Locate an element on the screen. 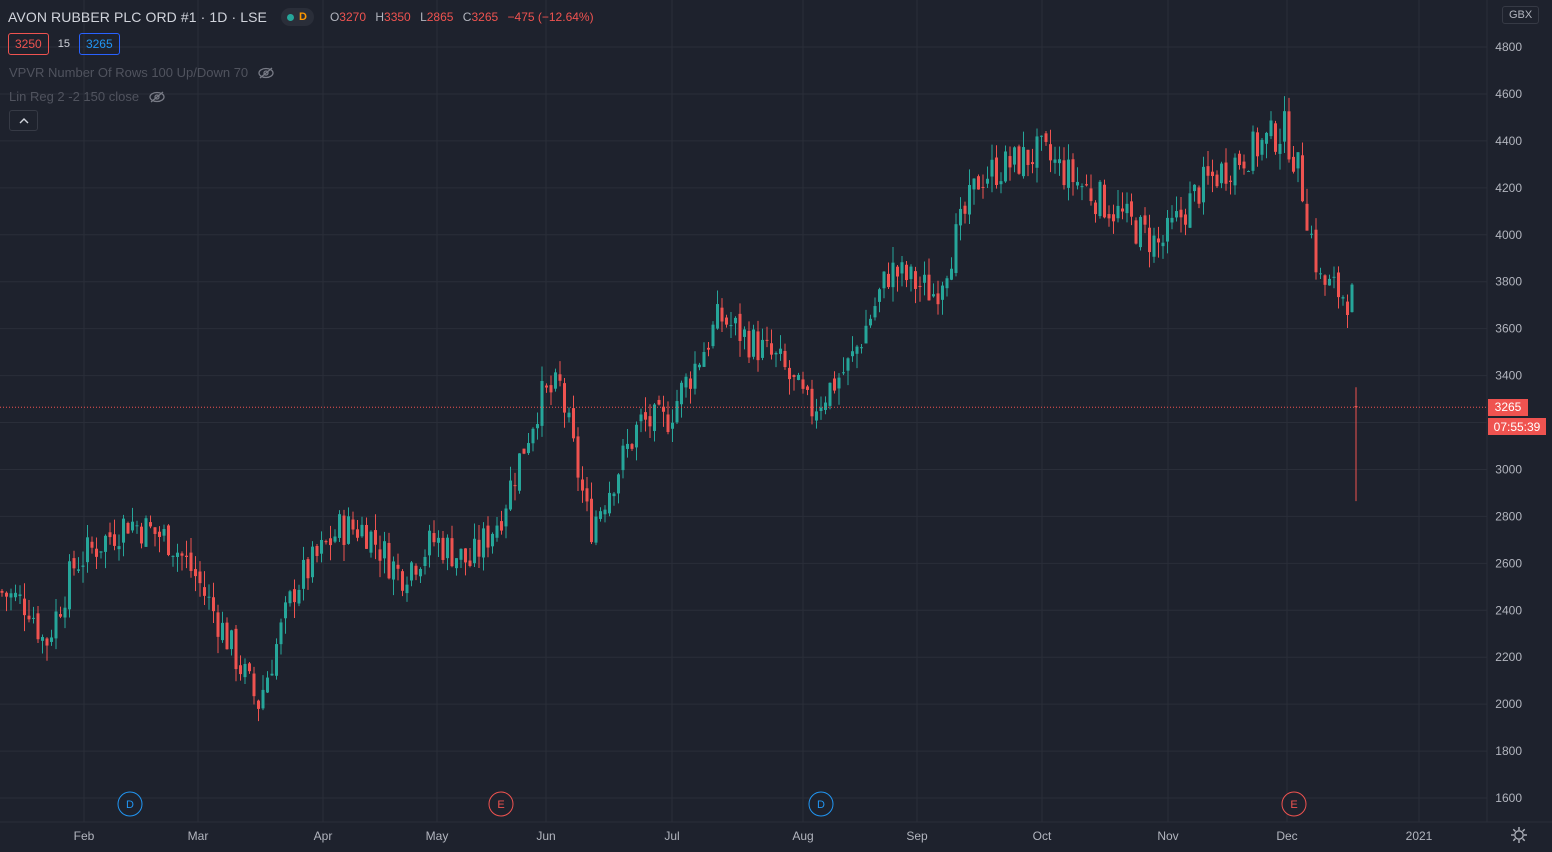 This screenshot has width=1552, height=852. price-tick-label: 2400 is located at coordinates (1508, 610).